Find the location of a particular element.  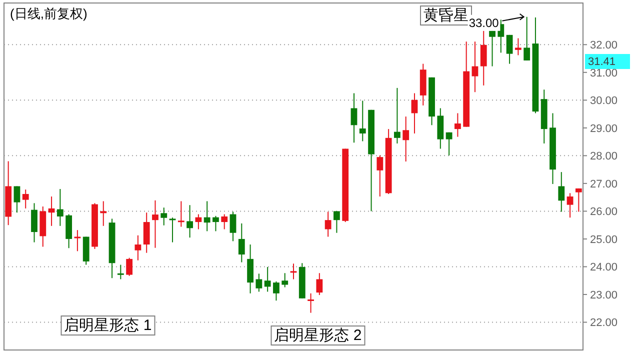

annotation: 启明星形态 1 is located at coordinates (108, 325).